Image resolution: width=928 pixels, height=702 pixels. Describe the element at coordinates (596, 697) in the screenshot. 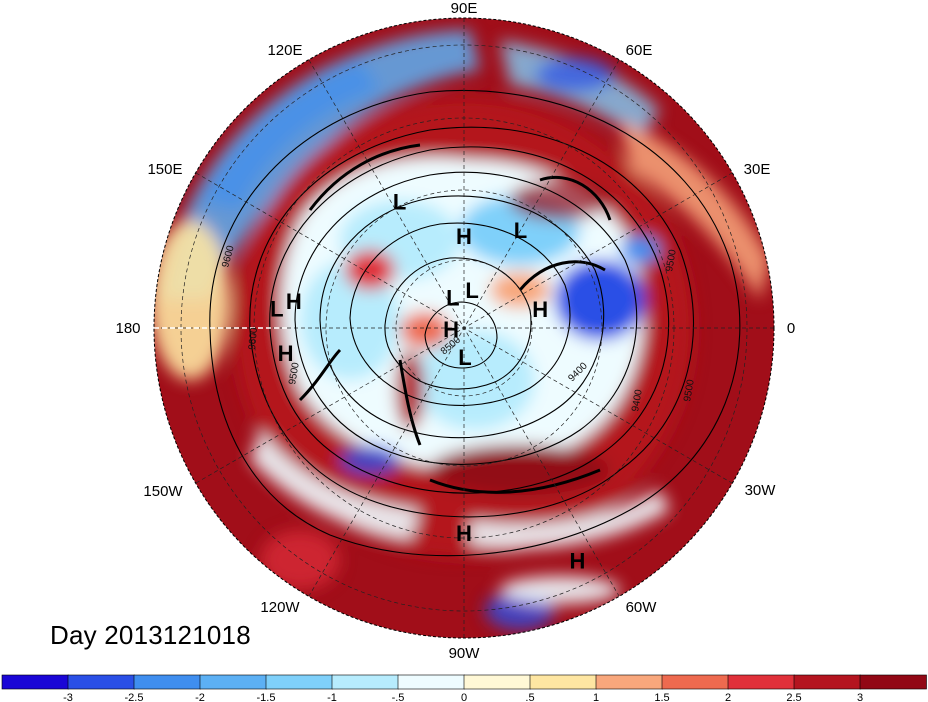

I see `colorbar-tick-label: 1` at that location.